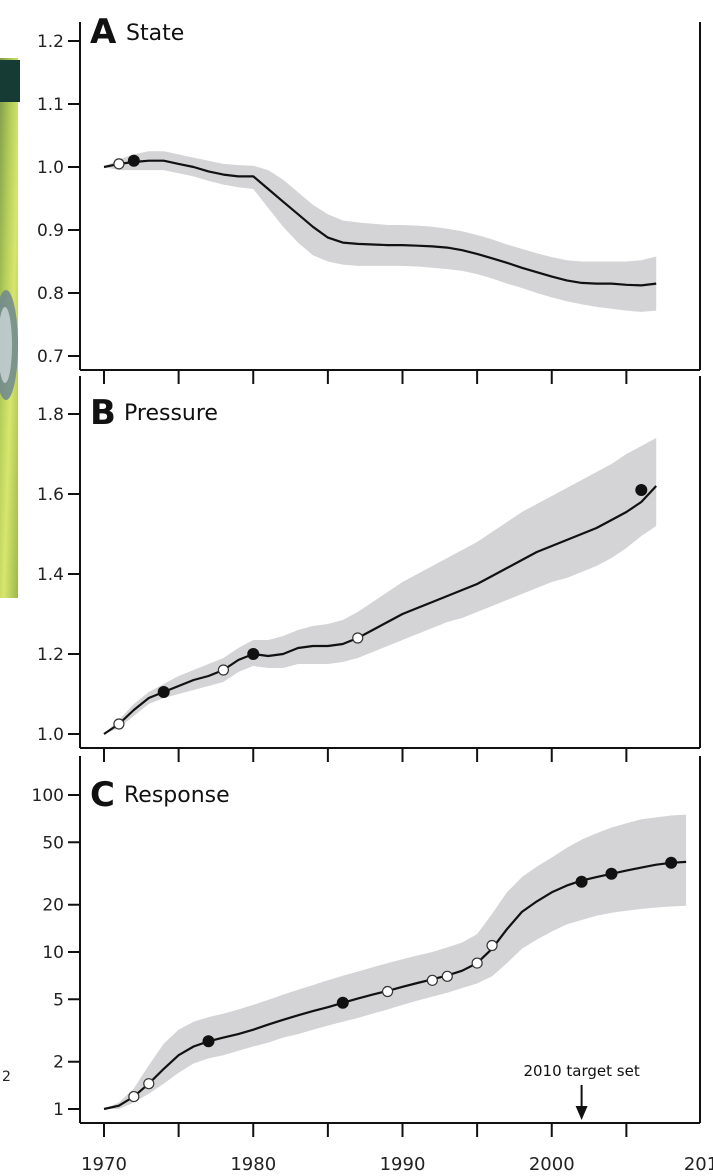 The image size is (713, 1176). I want to click on x-tick-label: 1980, so click(253, 1164).